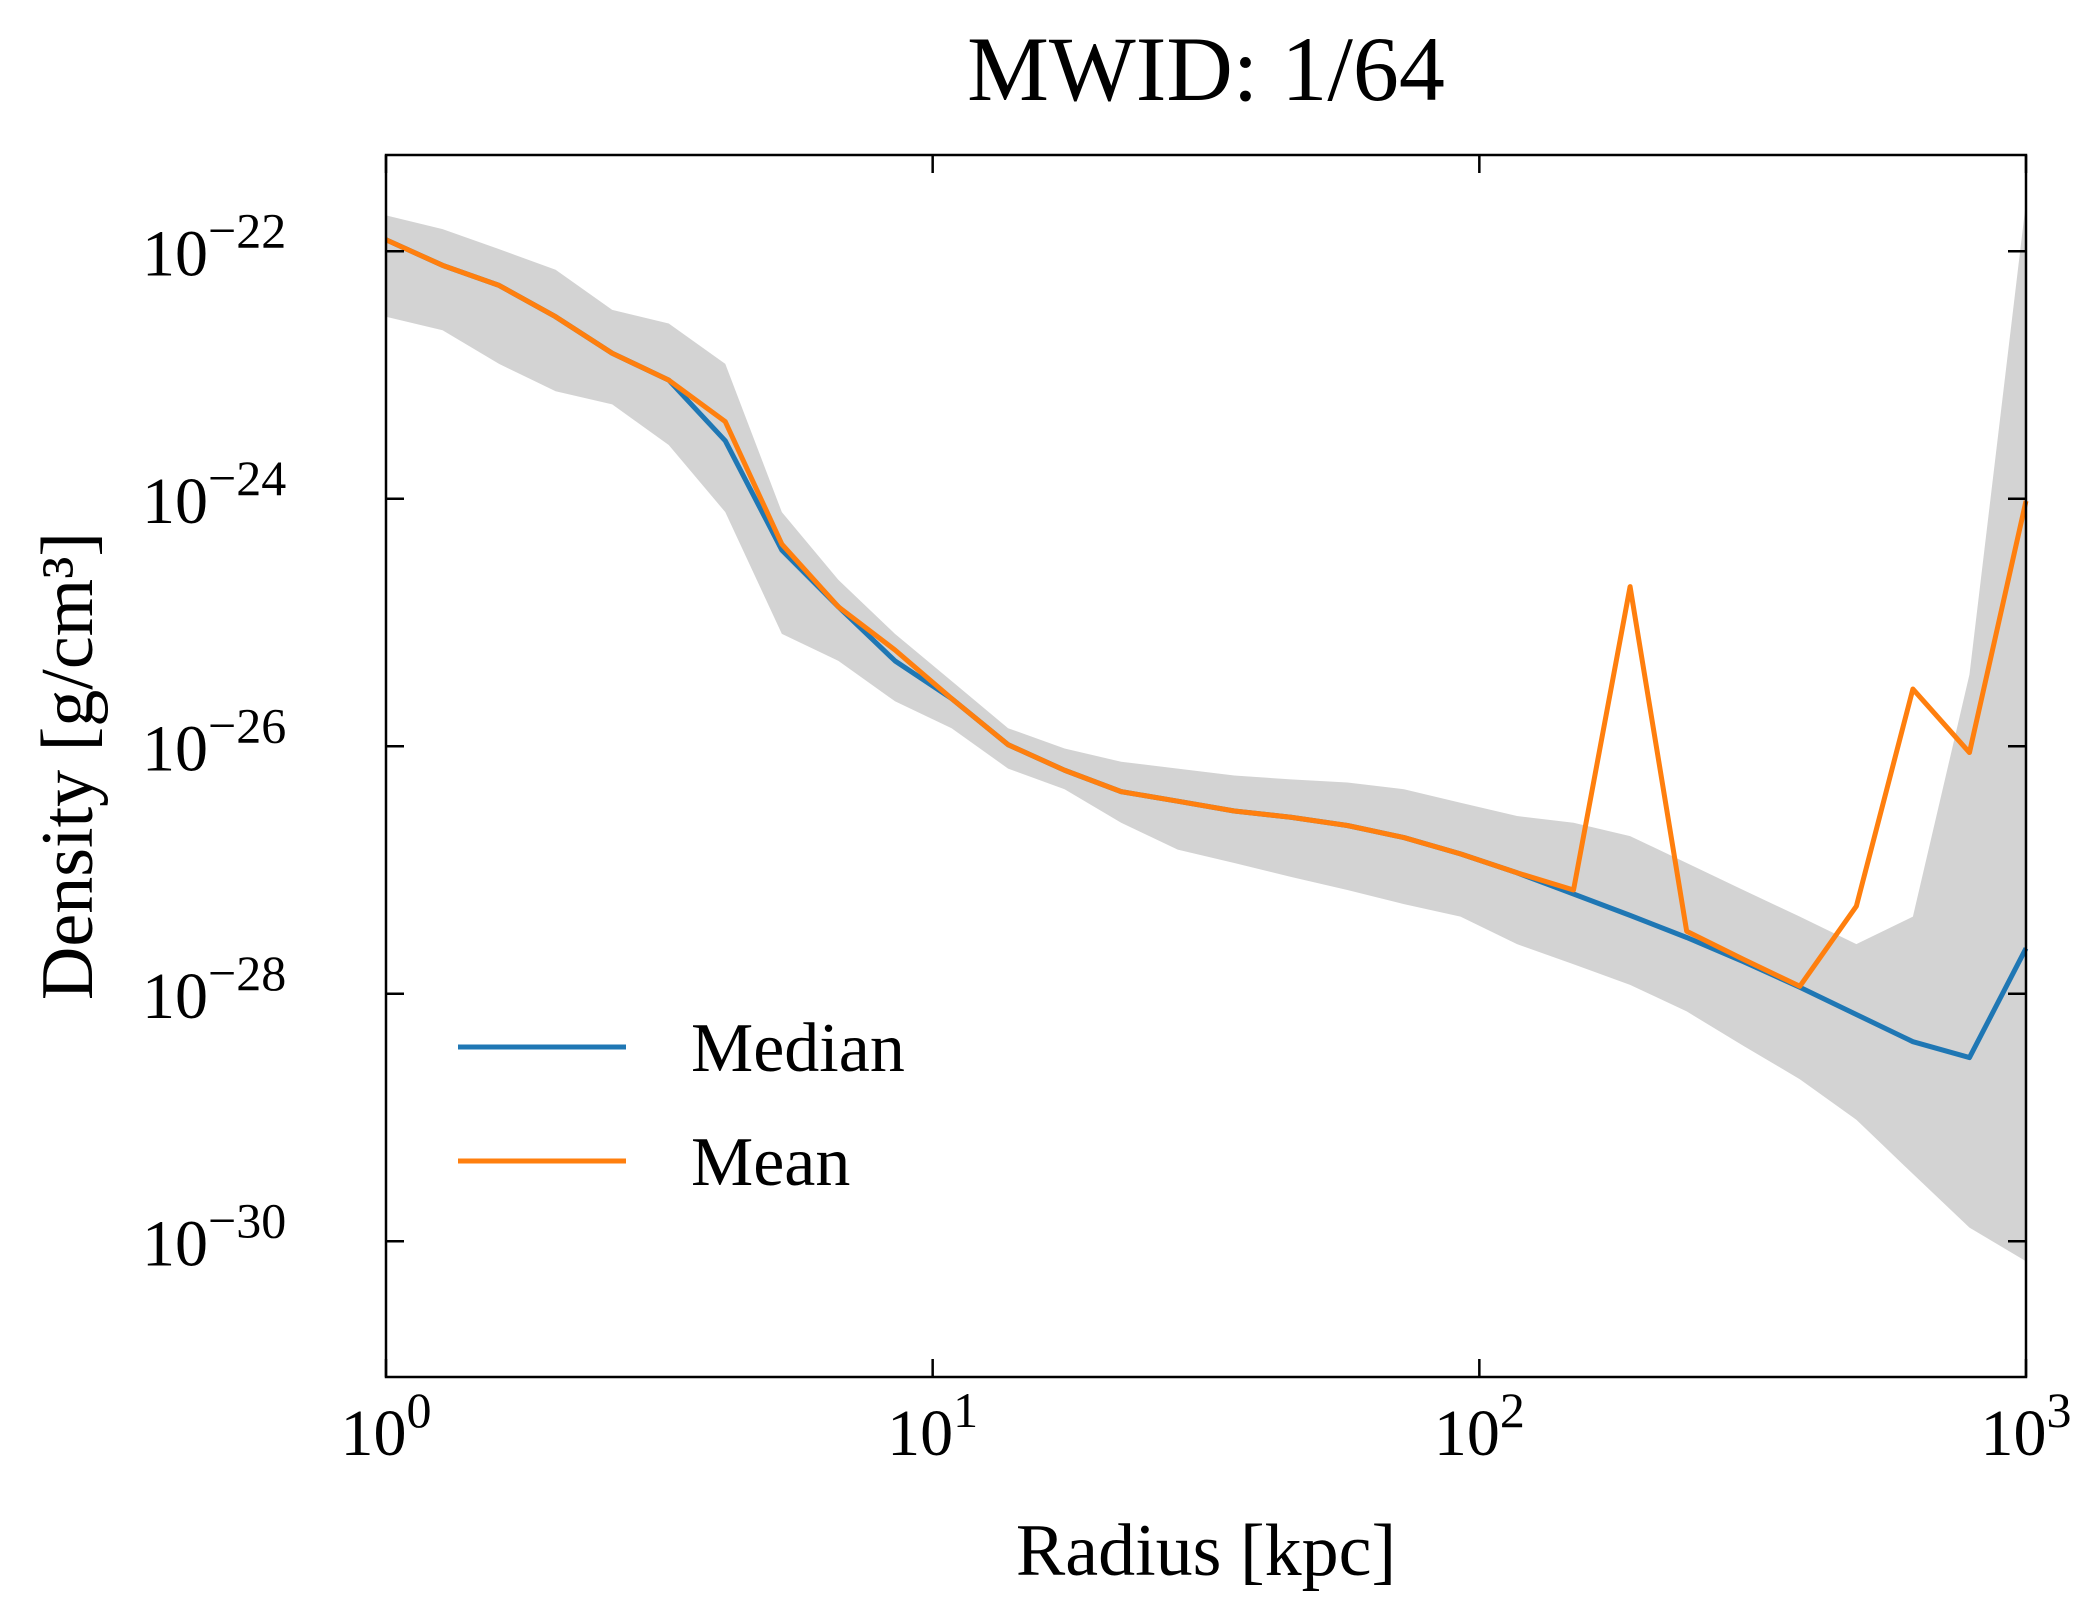 This screenshot has width=2097, height=1616. Describe the element at coordinates (932, 1426) in the screenshot. I see `x-tick-label: 10¹` at that location.